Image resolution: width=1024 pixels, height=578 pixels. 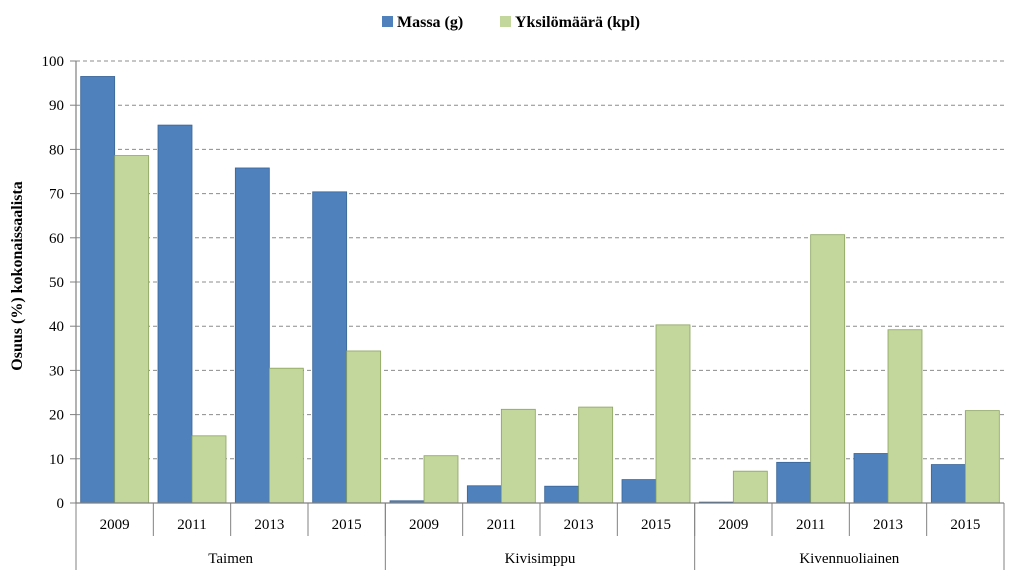 I want to click on y-axis-title: Osuus (%) kokonaissaalista, so click(x=17, y=275).